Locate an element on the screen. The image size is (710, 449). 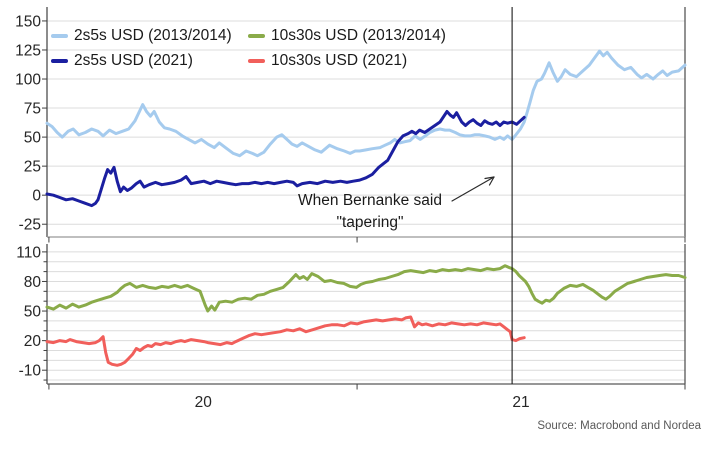
annotation-line1: When Bernanke said is located at coordinates (370, 200).